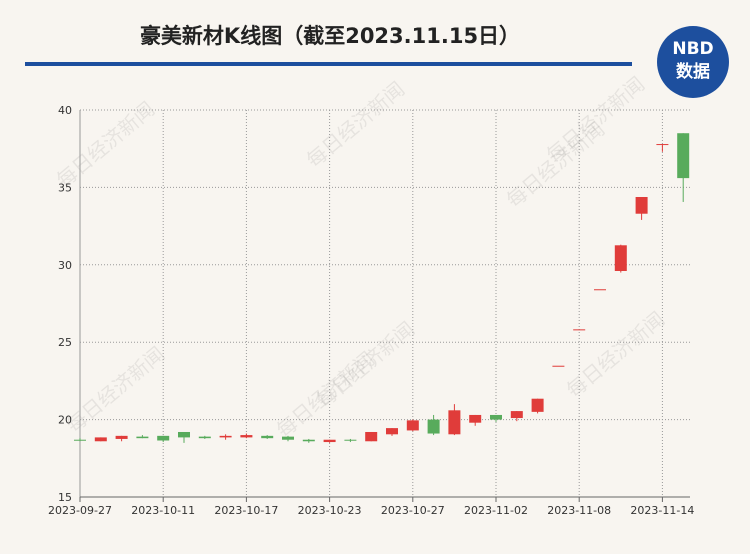 Image resolution: width=750 pixels, height=554 pixels. I want to click on y-tick-label: 20, so click(65, 420).